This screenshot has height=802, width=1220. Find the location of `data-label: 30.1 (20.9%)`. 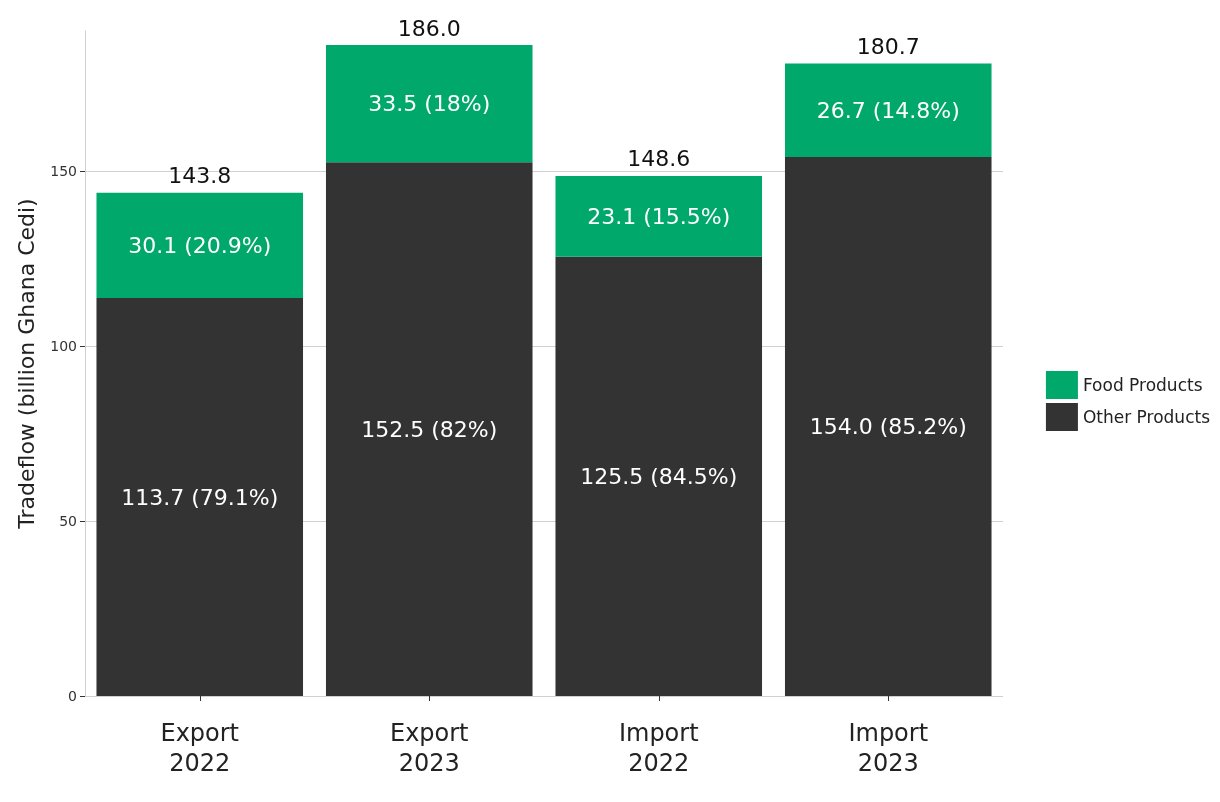

data-label: 30.1 (20.9%) is located at coordinates (200, 245).